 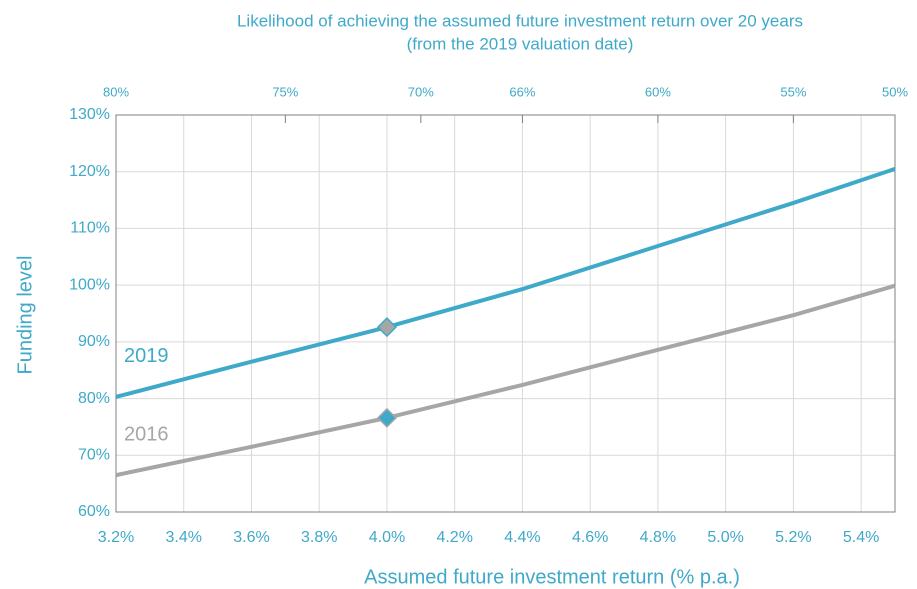 What do you see at coordinates (251, 537) in the screenshot?
I see `x-tick-label: 3.6%` at bounding box center [251, 537].